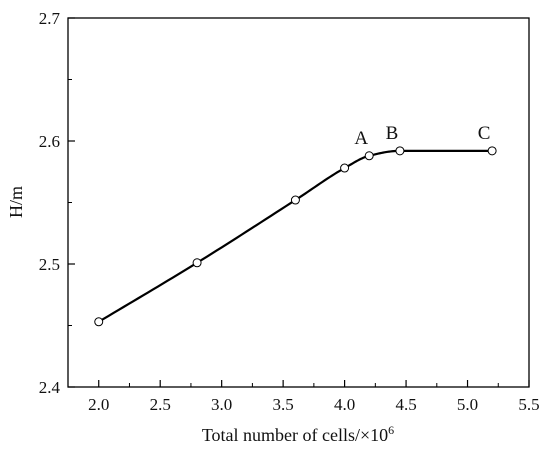 Image resolution: width=550 pixels, height=452 pixels. I want to click on point-label-a: A, so click(361, 138).